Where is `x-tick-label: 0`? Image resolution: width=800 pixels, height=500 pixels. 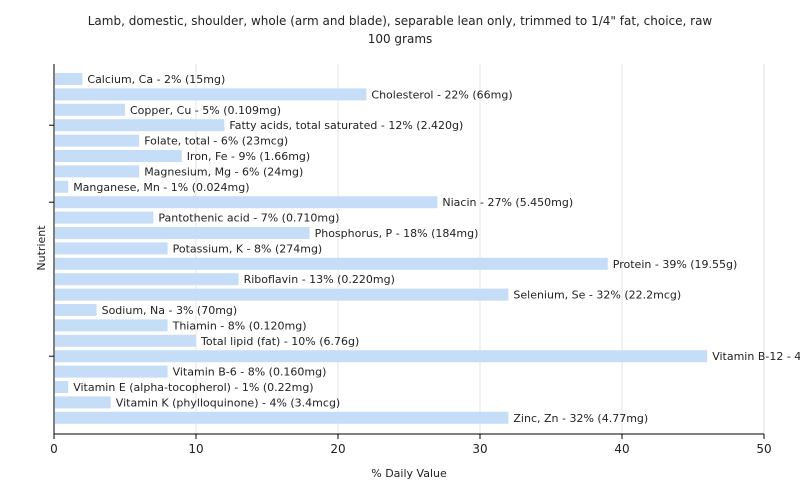 x-tick-label: 0 is located at coordinates (54, 449).